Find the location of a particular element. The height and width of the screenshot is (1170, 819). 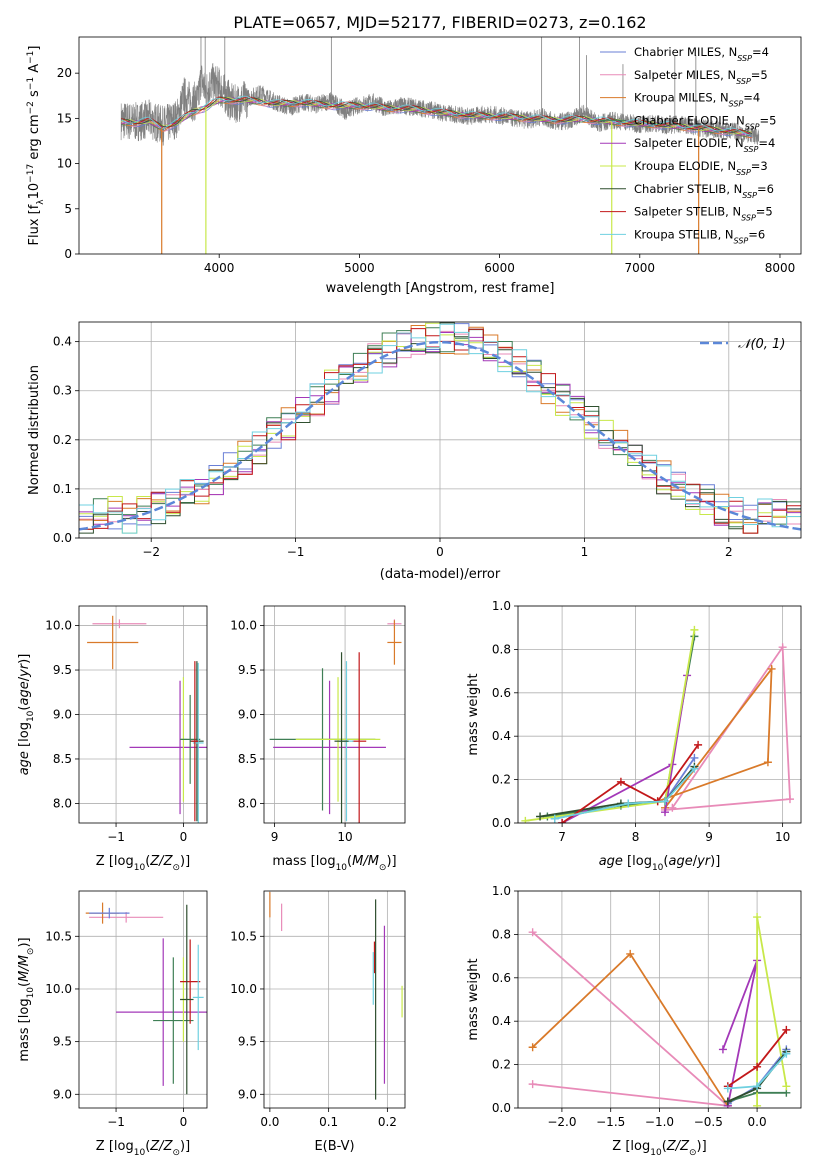

massweight-vs-Z-ylabel: mass weight is located at coordinates (473, 999).